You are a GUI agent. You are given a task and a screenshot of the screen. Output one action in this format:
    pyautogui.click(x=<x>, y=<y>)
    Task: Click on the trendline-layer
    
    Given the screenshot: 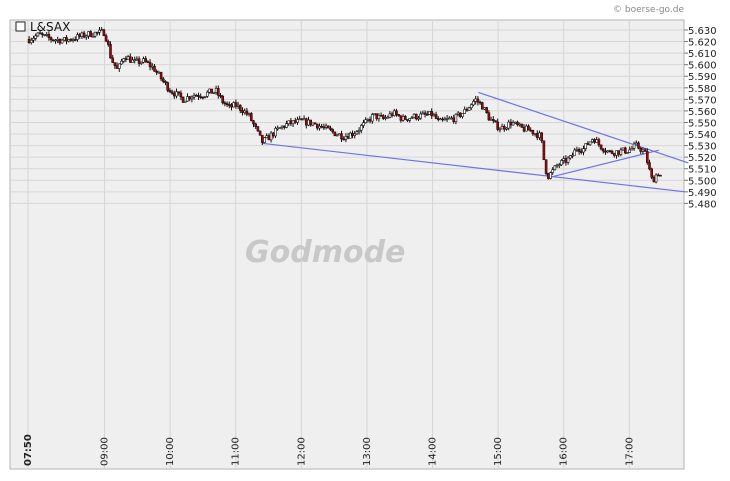 What is the action you would take?
    pyautogui.click(x=475, y=142)
    